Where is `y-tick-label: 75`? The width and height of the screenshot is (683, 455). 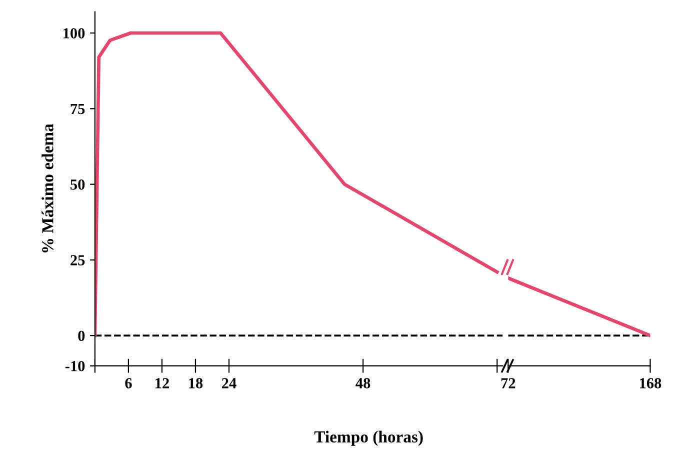
y-tick-label: 75 is located at coordinates (77, 109).